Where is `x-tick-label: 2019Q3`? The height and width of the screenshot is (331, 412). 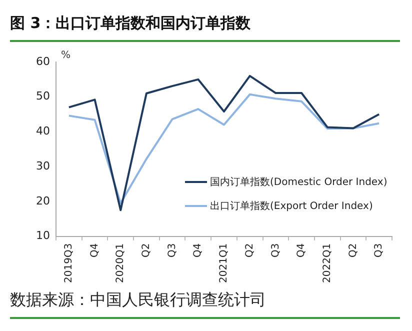 x-tick-label: 2019Q3 is located at coordinates (69, 263).